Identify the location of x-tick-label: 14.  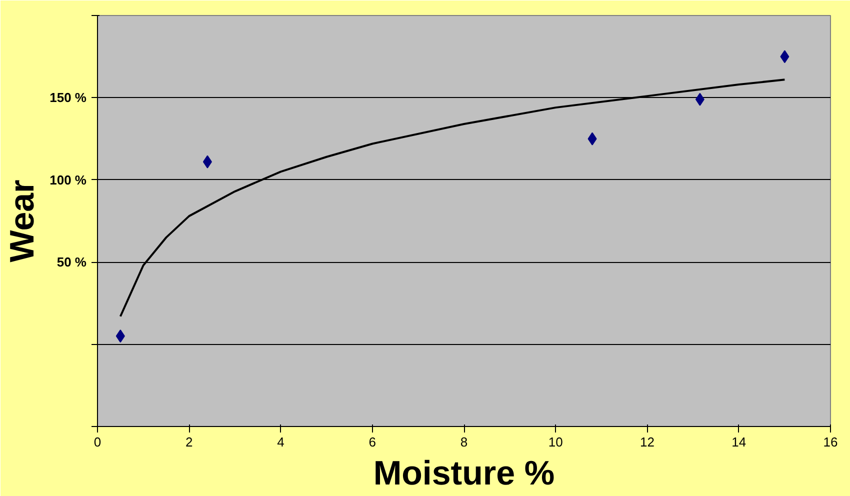
(739, 442).